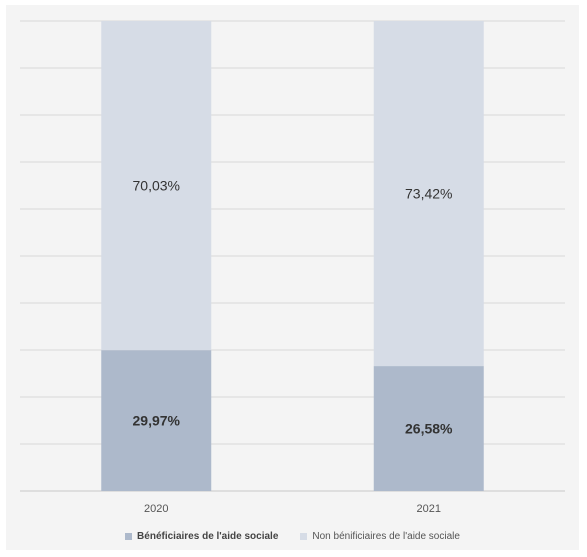 Image resolution: width=587 pixels, height=557 pixels. What do you see at coordinates (386, 536) in the screenshot?
I see `legend-label-non-beneficiaires: Non bénificiaires de l'aide sociale` at bounding box center [386, 536].